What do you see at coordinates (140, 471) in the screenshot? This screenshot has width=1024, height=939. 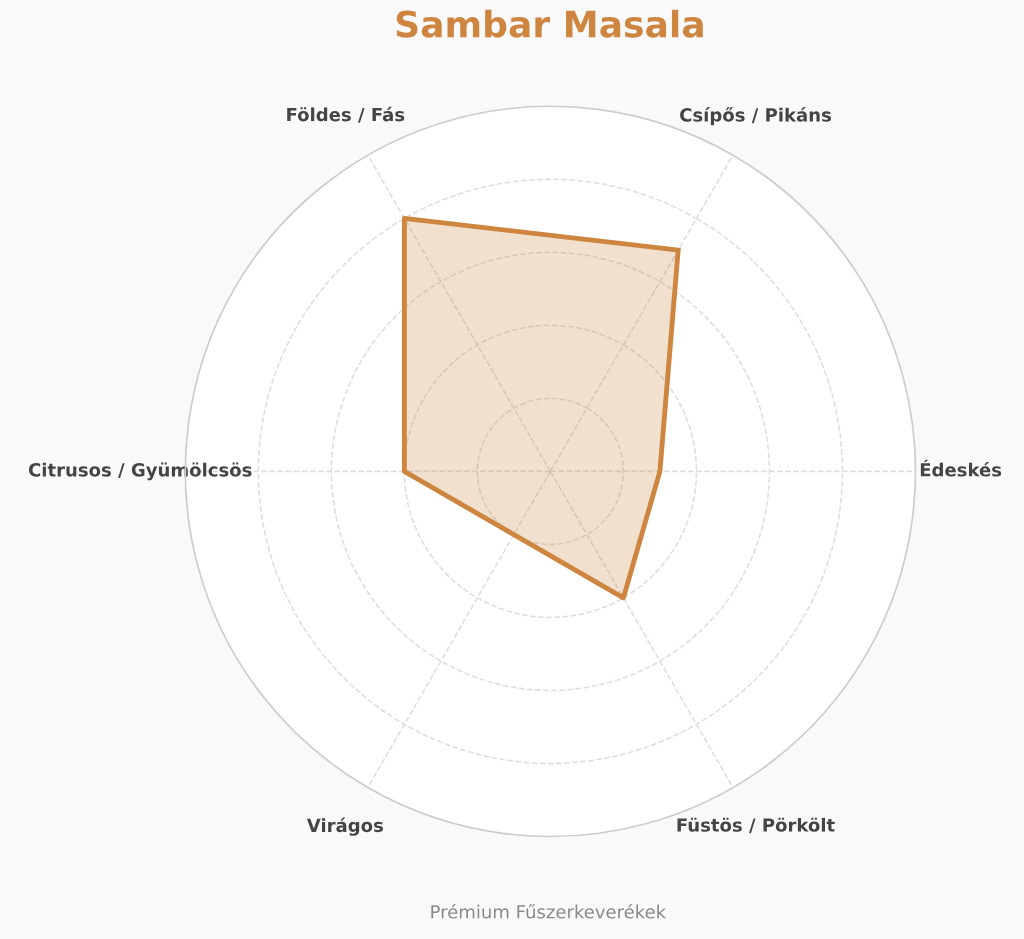 I see `spoke-label: Citrusos / Gyümölcsös` at bounding box center [140, 471].